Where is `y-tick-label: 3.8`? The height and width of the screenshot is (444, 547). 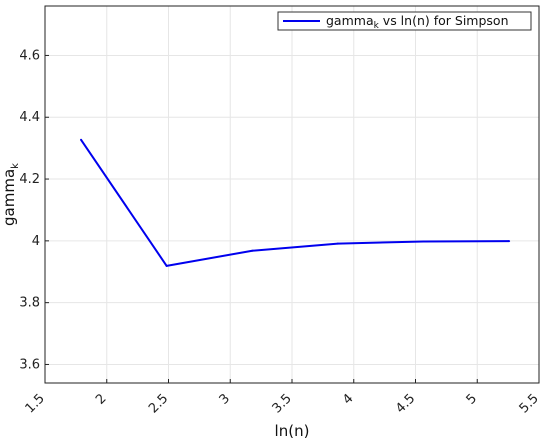
y-tick-label: 3.8 is located at coordinates (29, 303).